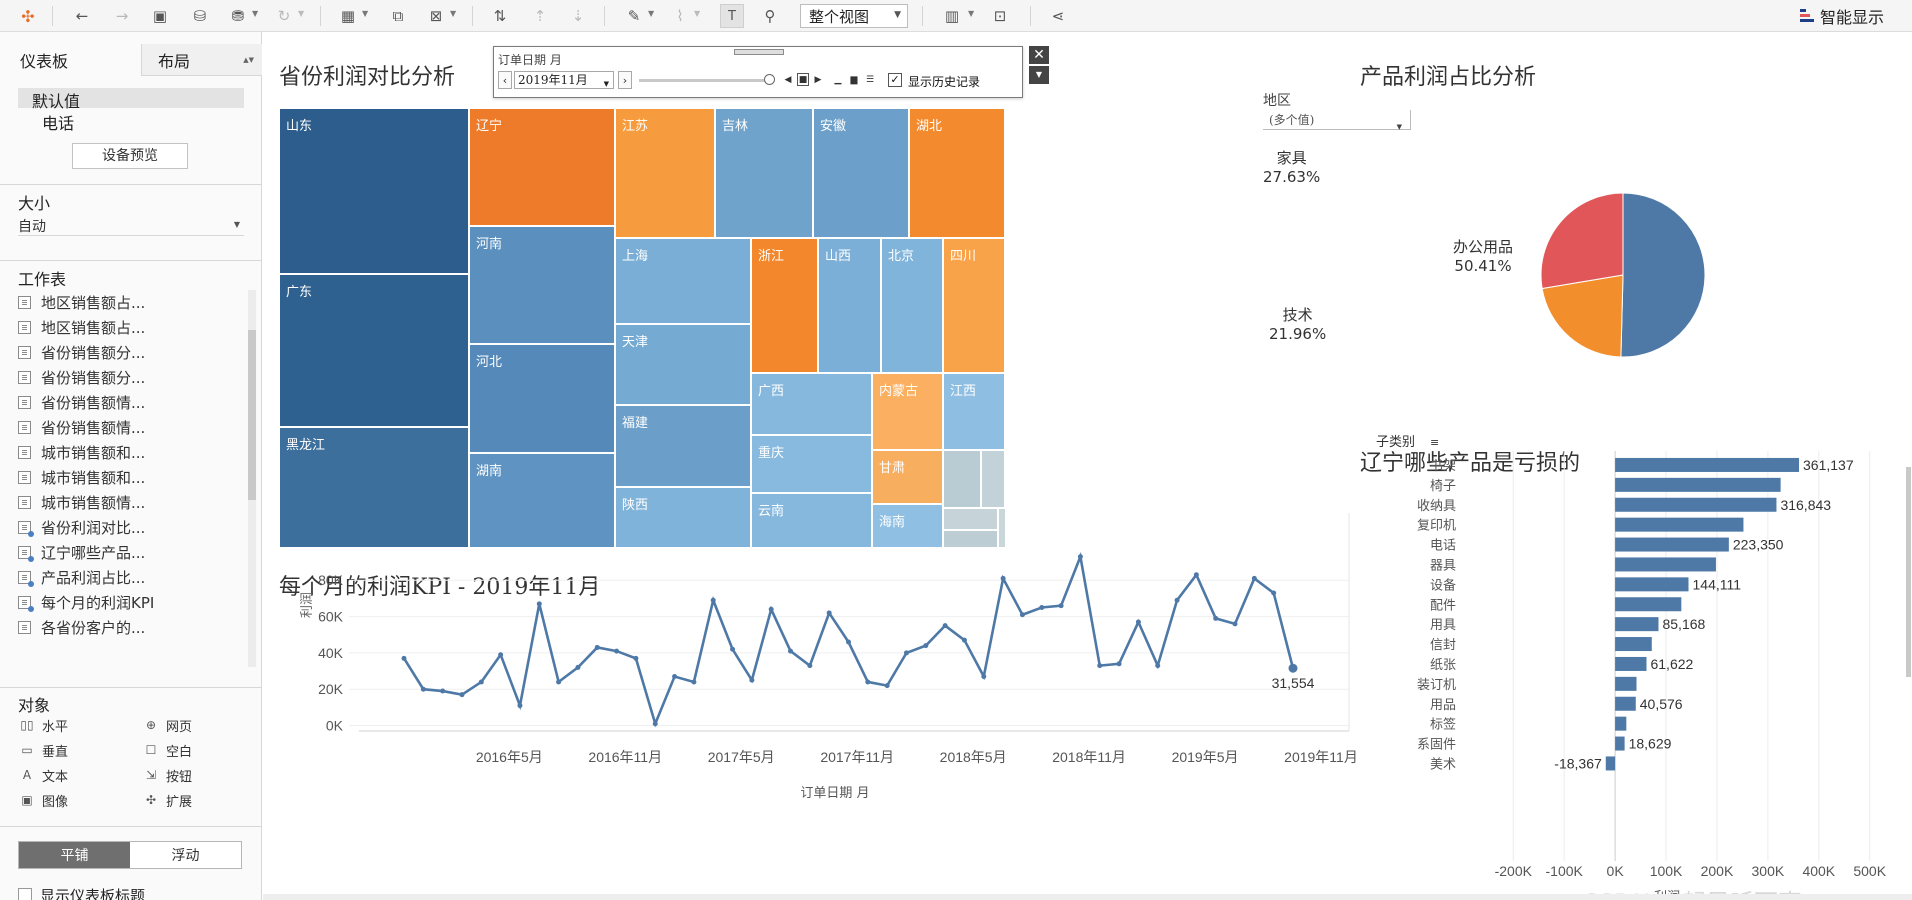  What do you see at coordinates (849, 305) in the screenshot?
I see `treemap-cell: 山西` at bounding box center [849, 305].